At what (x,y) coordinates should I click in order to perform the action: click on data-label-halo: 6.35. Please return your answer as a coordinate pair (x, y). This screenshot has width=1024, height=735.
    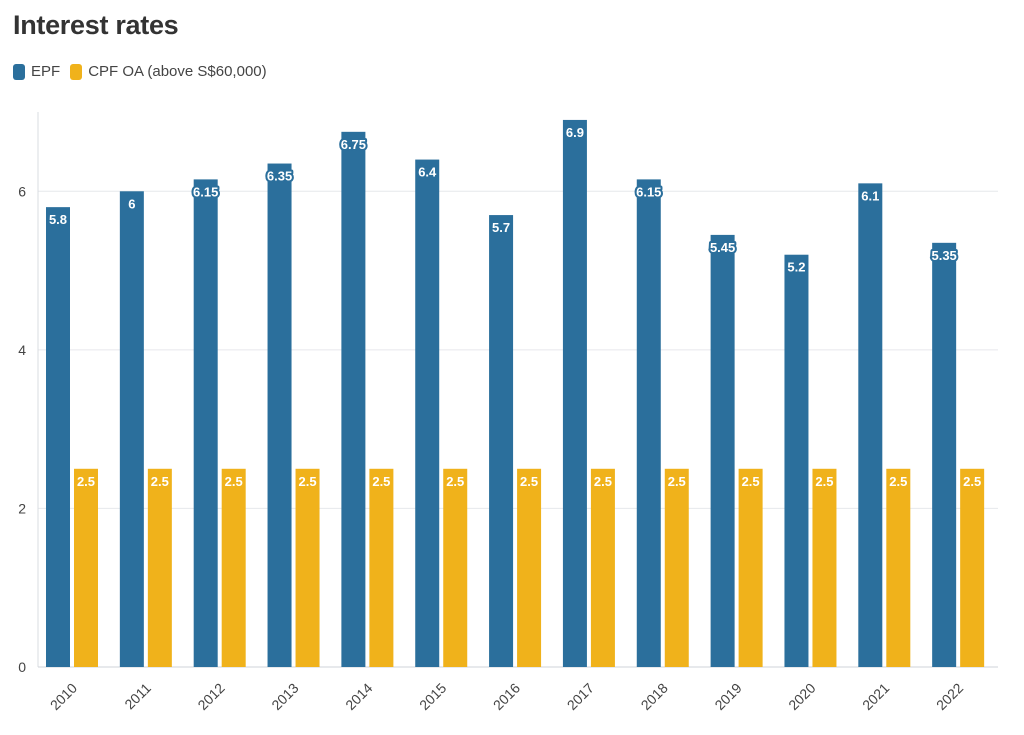
    Looking at the image, I should click on (279, 176).